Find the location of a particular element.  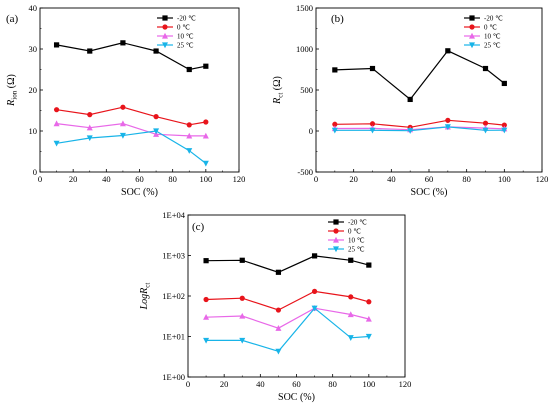

y-tick-label: 10 is located at coordinates (33, 131).